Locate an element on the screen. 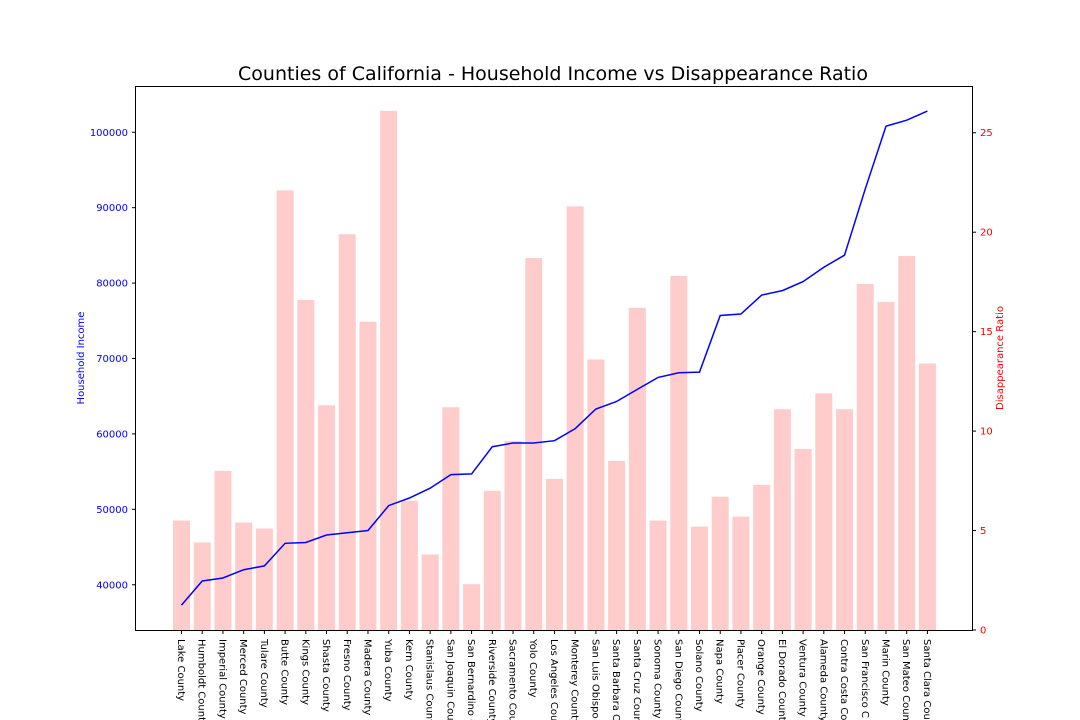 The height and width of the screenshot is (720, 1080). x-tick-label: Yuba County is located at coordinates (387, 670).